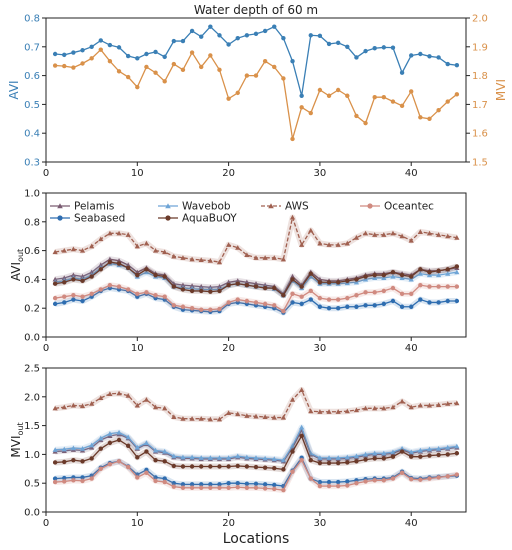 This screenshot has height=550, width=512. What do you see at coordinates (20, 428) in the screenshot?
I see `panel3-ylabel-sub: out` at bounding box center [20, 428].